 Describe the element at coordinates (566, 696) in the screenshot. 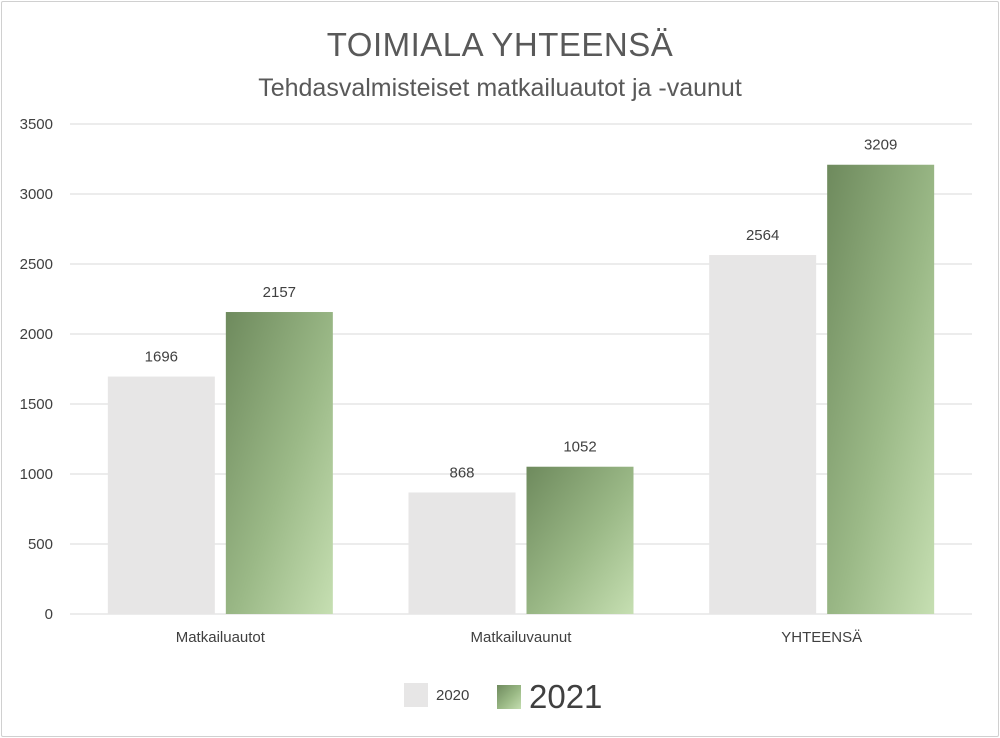

I see `legend-label-2021: 2021` at that location.